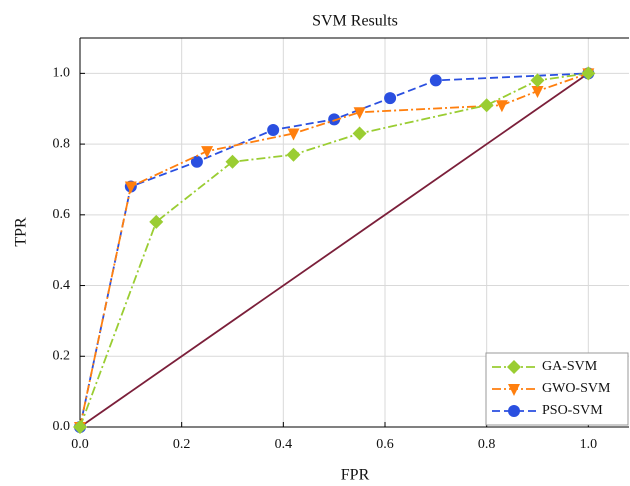 The width and height of the screenshot is (630, 486). I want to click on y-tick-label: 0.2, so click(62, 355).